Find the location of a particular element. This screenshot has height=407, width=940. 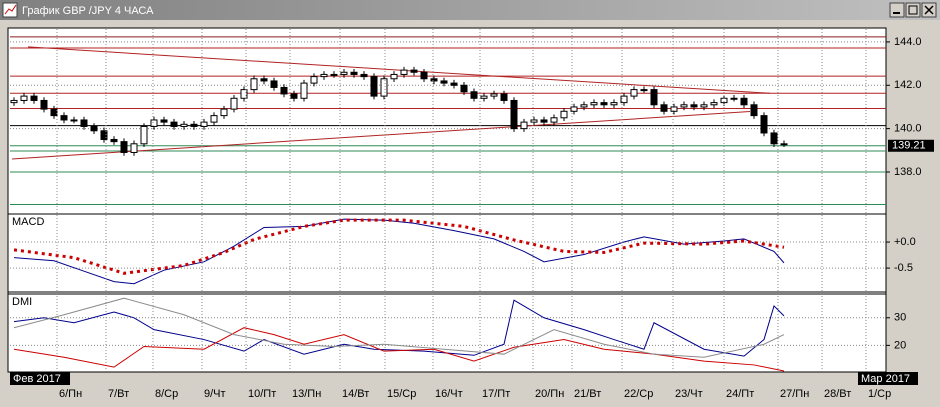

last-price-box is located at coordinates (911, 145).